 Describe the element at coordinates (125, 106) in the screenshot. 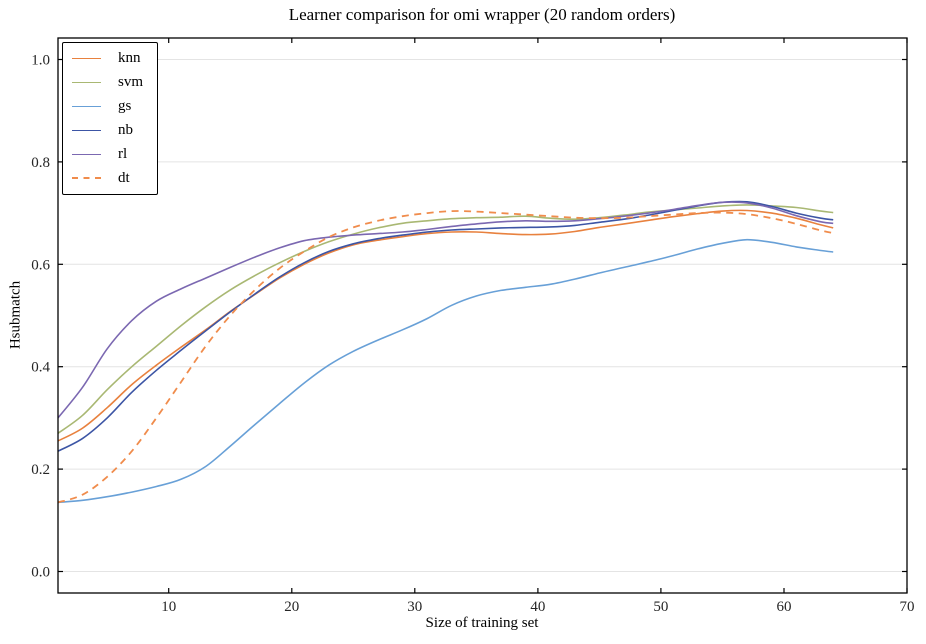

I see `legend-label-gs: gs` at that location.